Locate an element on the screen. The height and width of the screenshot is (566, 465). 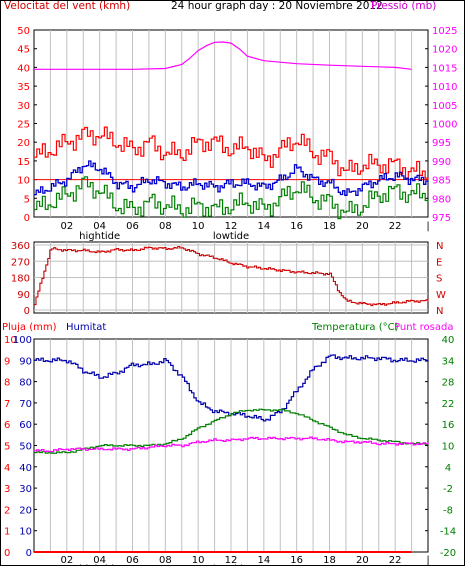
direction-line is located at coordinates (231, 276).